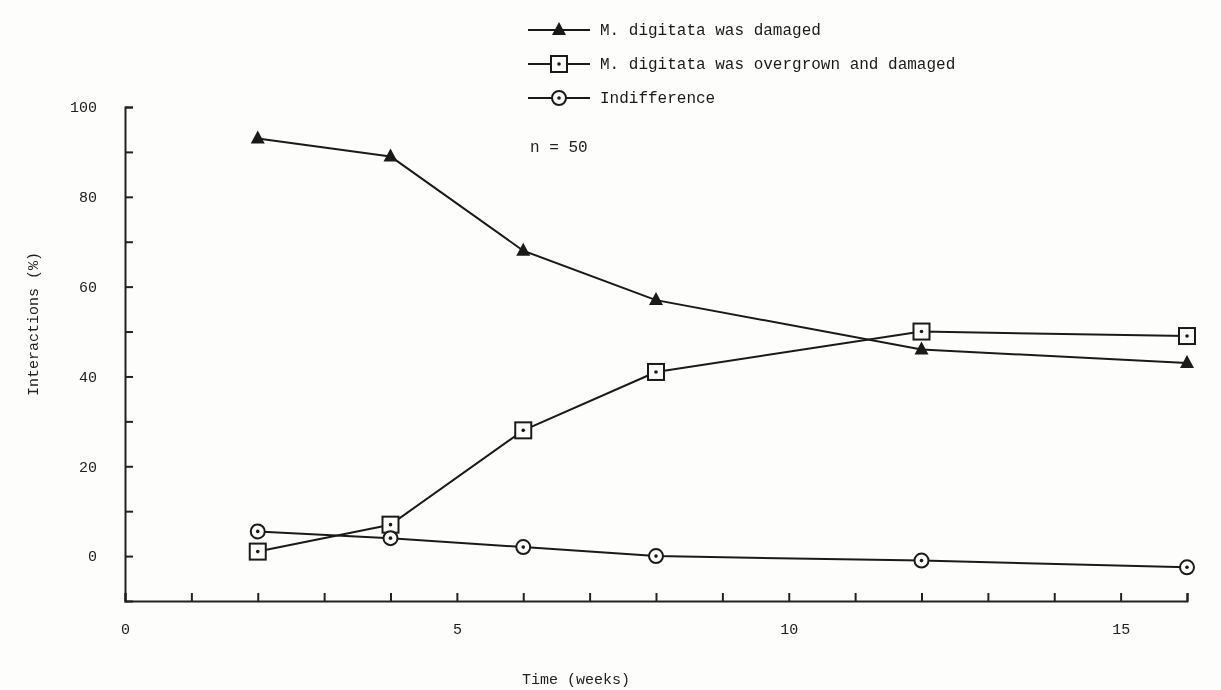  What do you see at coordinates (1121, 630) in the screenshot?
I see `x-tick-label: 15` at bounding box center [1121, 630].